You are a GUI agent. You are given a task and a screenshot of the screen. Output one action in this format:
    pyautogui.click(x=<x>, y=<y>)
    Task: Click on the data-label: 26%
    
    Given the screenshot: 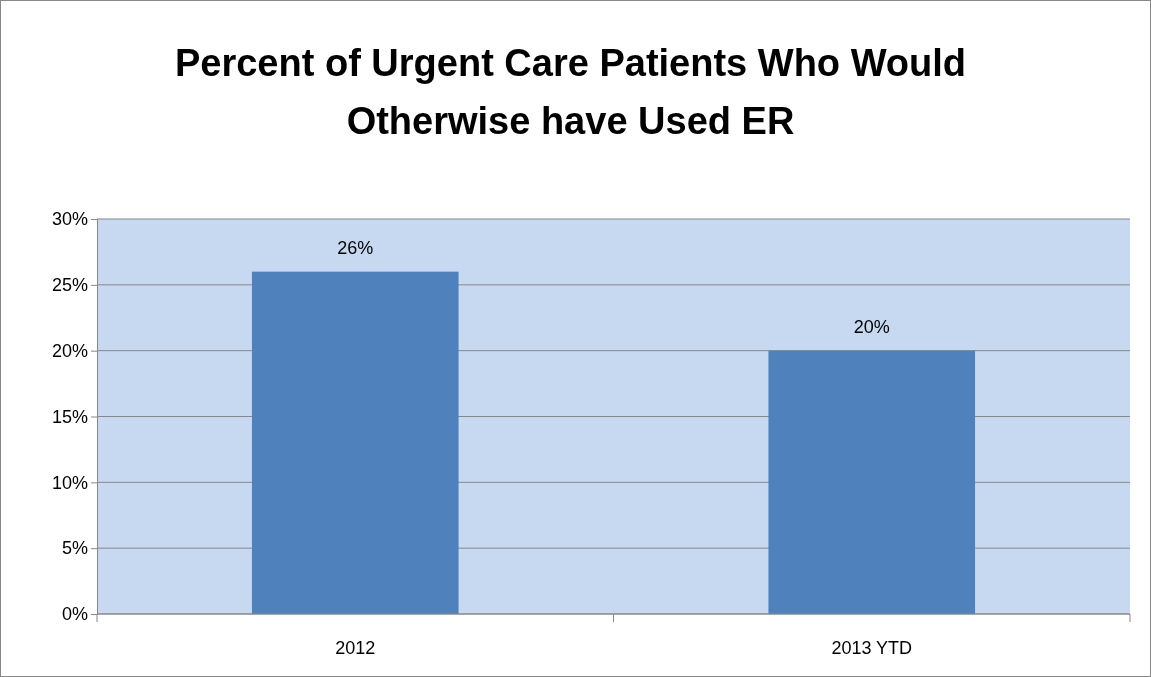 What is the action you would take?
    pyautogui.click(x=355, y=247)
    